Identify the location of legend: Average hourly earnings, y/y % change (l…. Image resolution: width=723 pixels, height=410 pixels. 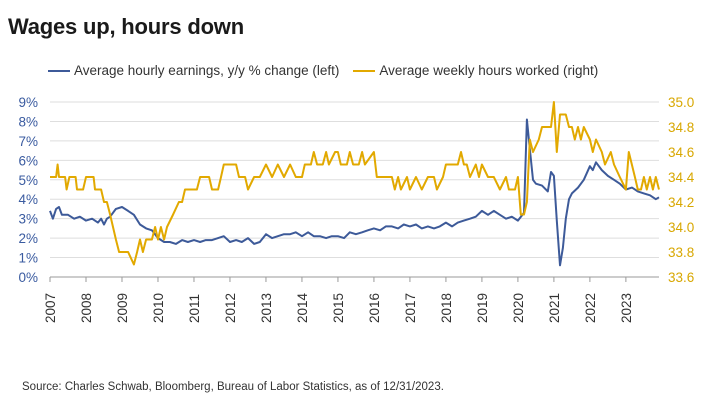
(330, 70).